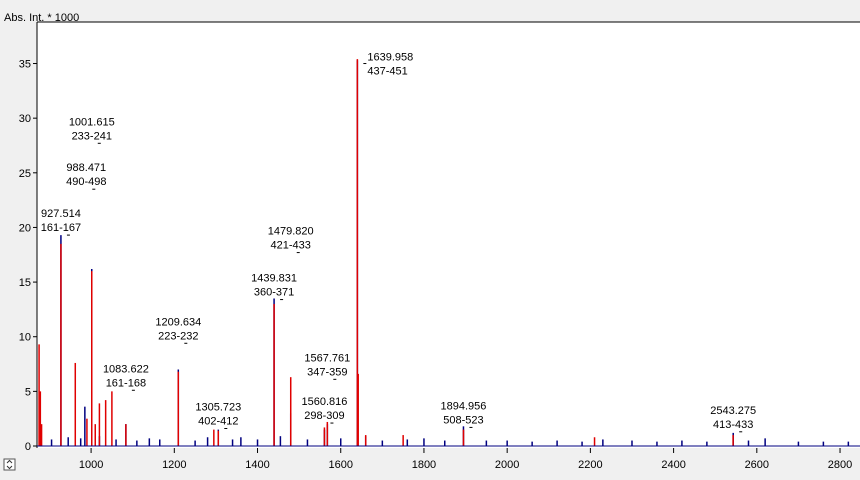 The height and width of the screenshot is (480, 860). I want to click on x-tick-label: 2600, so click(757, 465).